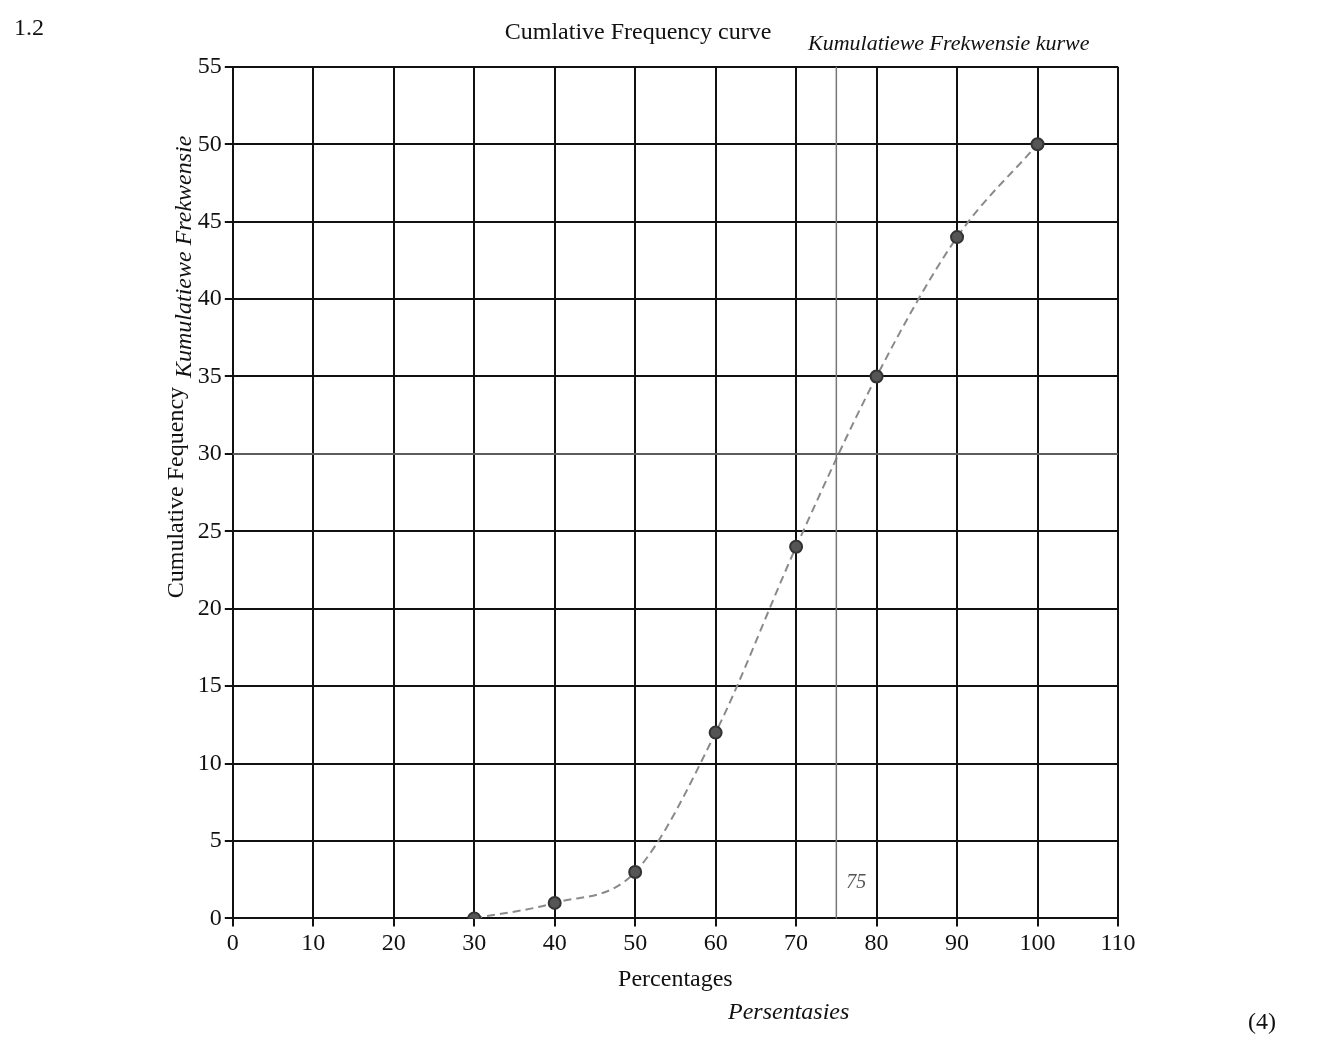 The width and height of the screenshot is (1326, 1045). Describe the element at coordinates (209, 607) in the screenshot. I see `y-tick-label: 20` at that location.